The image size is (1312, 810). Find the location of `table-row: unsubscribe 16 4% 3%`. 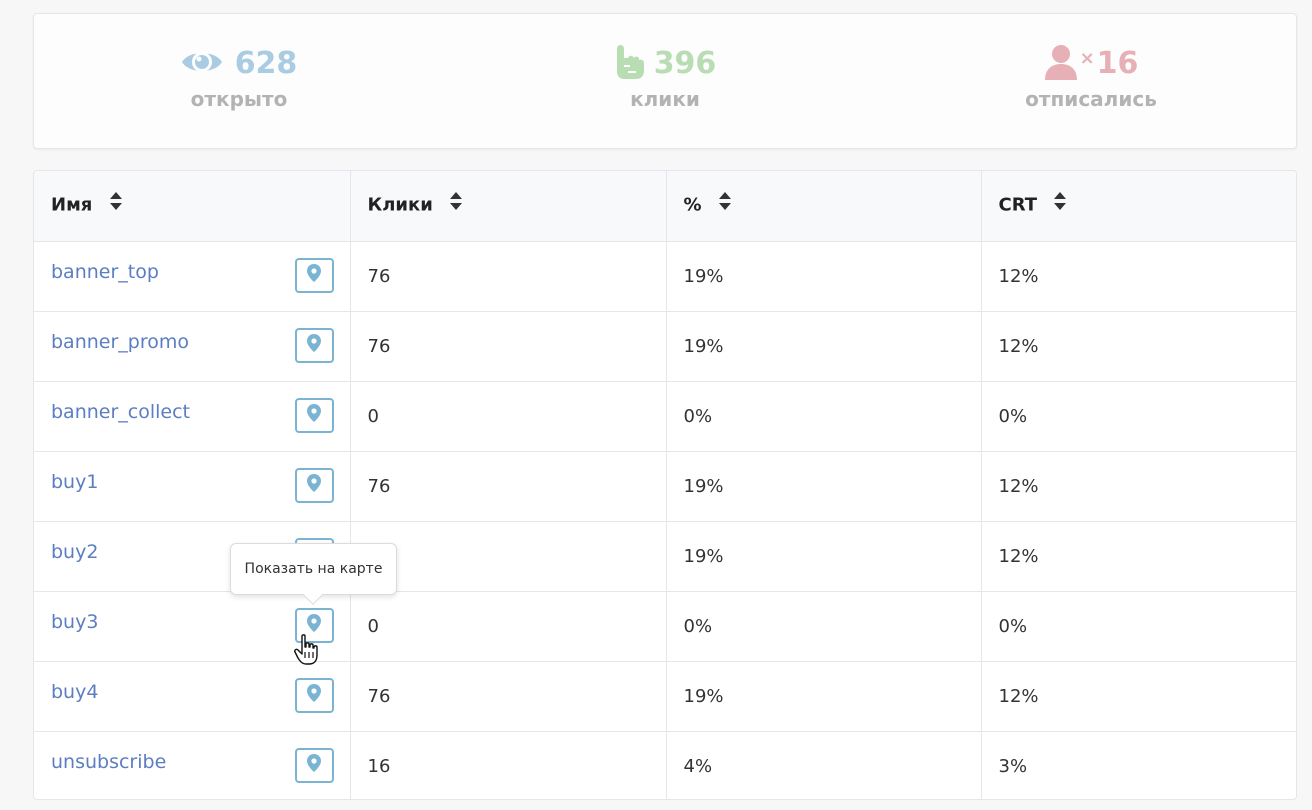

table-row: unsubscribe 16 4% 3% is located at coordinates (665, 765).